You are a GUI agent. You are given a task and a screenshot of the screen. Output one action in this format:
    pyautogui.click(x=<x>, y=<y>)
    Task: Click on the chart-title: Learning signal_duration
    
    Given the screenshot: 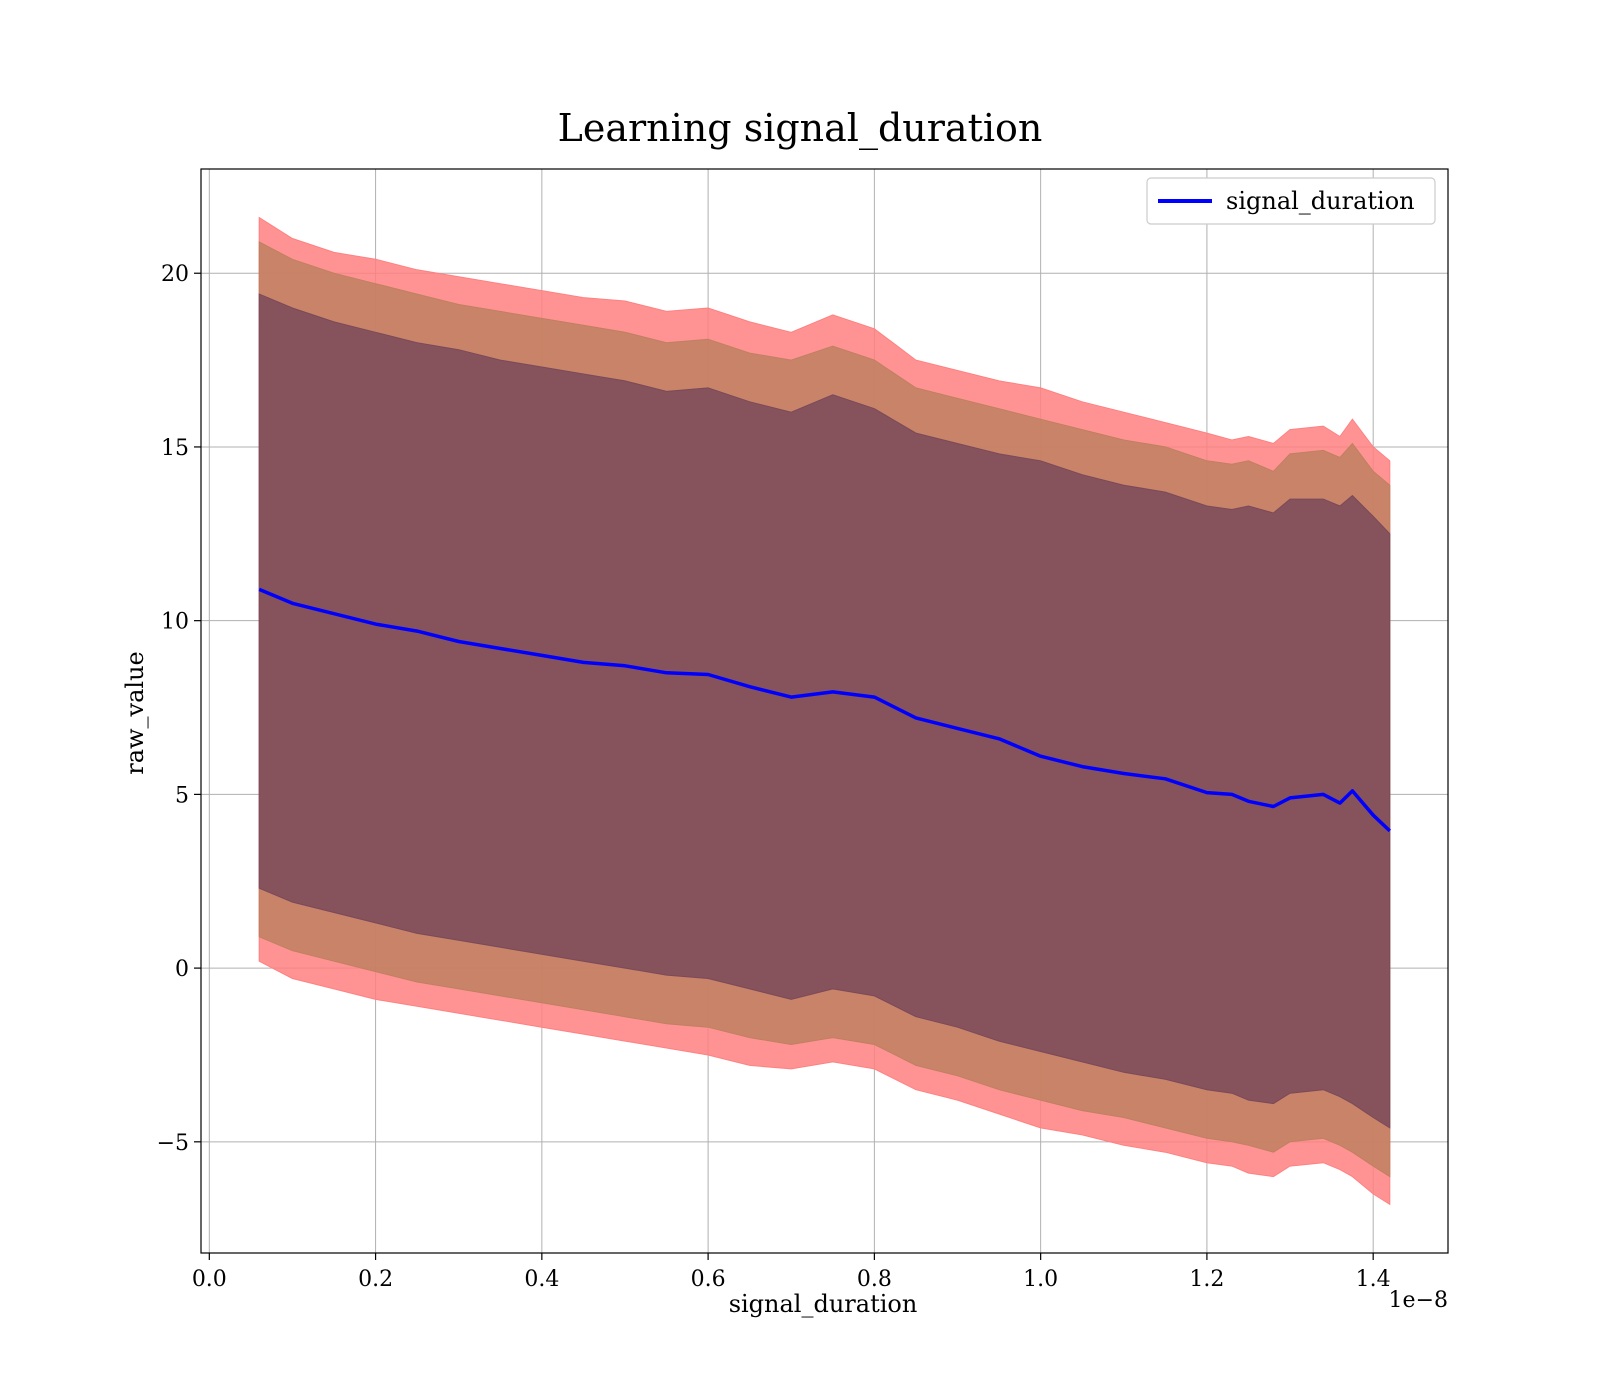 What is the action you would take?
    pyautogui.click(x=800, y=128)
    